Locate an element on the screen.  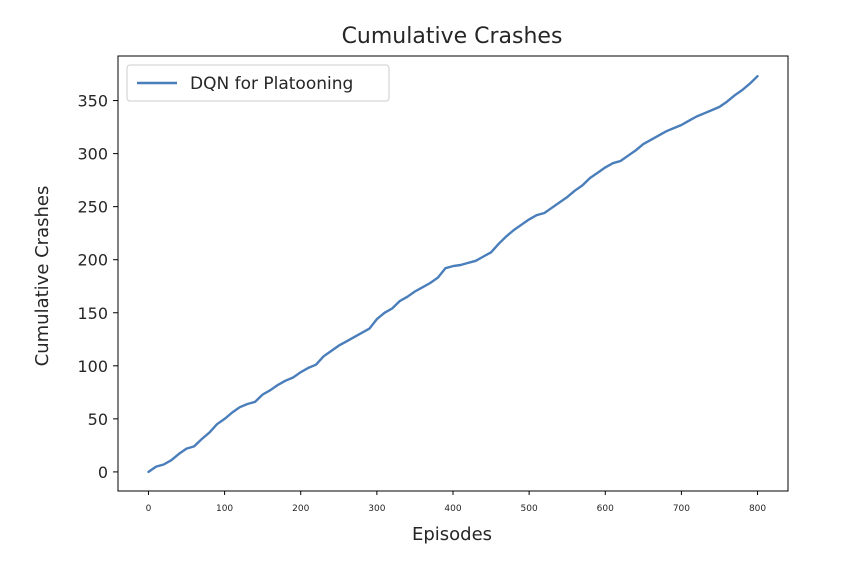
y-axis-label: Cumulative Crashes is located at coordinates (42, 276).